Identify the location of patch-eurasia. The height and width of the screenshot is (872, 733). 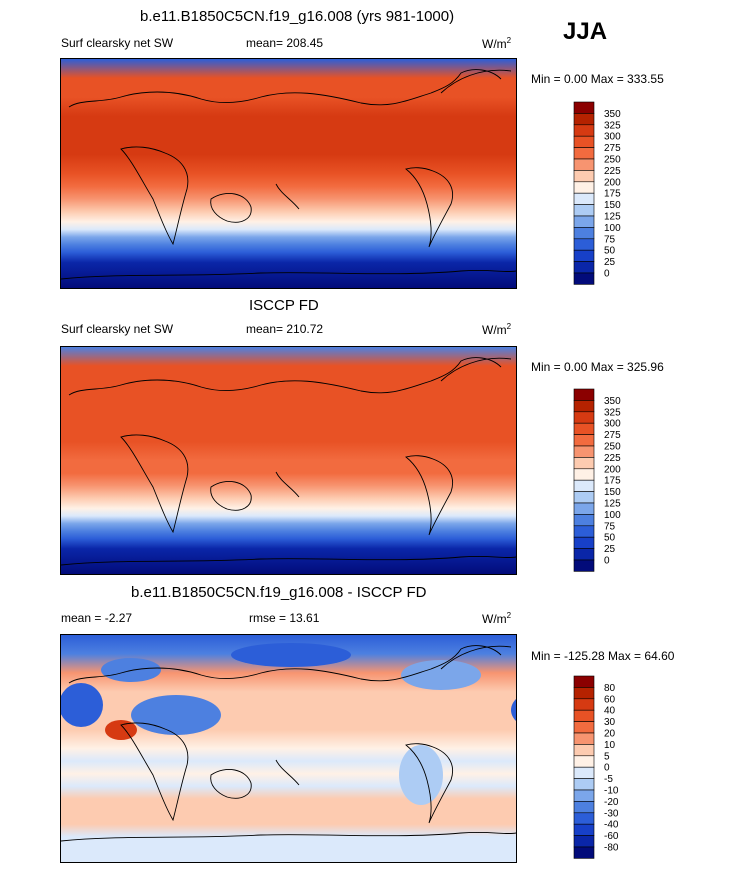
(131, 670).